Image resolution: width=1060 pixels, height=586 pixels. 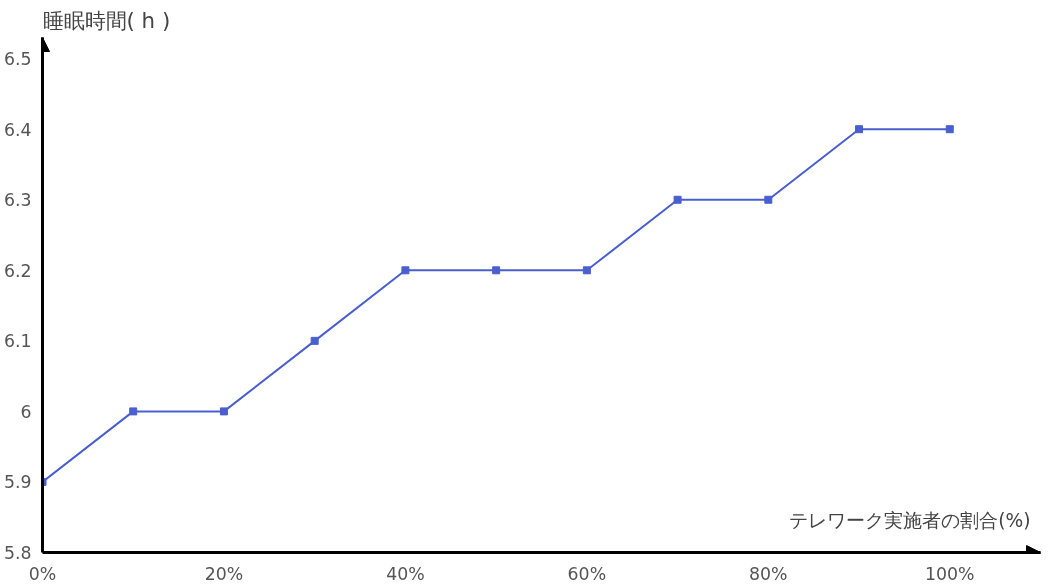 I want to click on y-tick-label: 6.1, so click(x=17, y=341).